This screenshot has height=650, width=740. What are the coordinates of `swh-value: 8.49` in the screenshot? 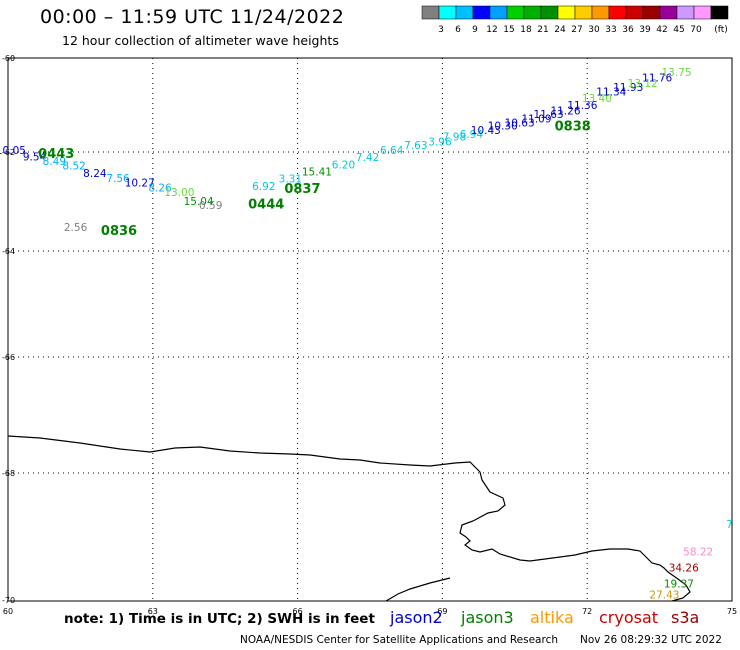 It's located at (54, 162).